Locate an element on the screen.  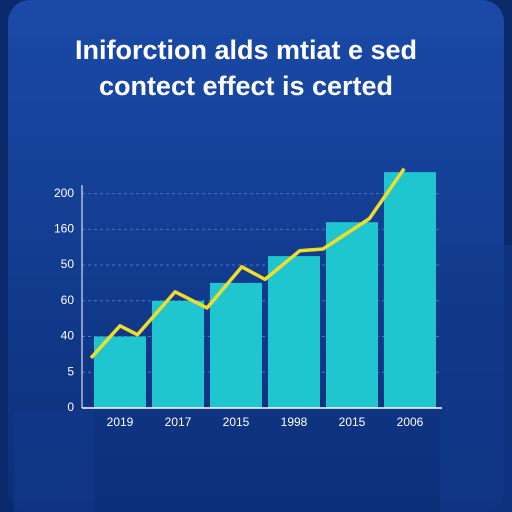
y-tick-label: 0 is located at coordinates (70, 407).